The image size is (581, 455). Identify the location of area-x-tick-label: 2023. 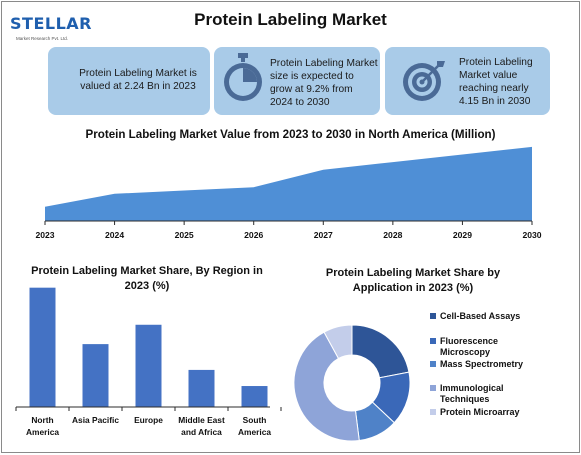
(45, 235).